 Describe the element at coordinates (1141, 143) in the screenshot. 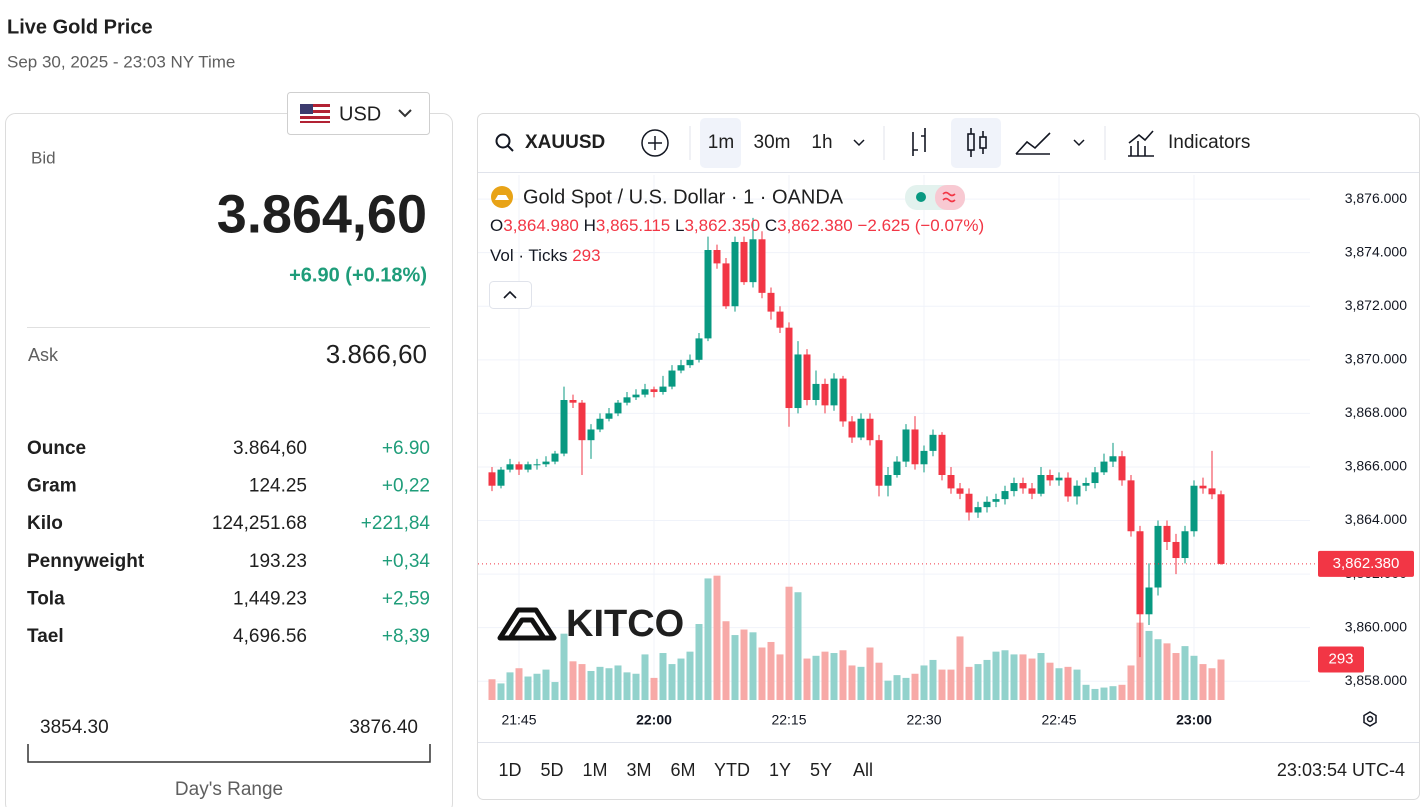

I see `indicators-icon` at that location.